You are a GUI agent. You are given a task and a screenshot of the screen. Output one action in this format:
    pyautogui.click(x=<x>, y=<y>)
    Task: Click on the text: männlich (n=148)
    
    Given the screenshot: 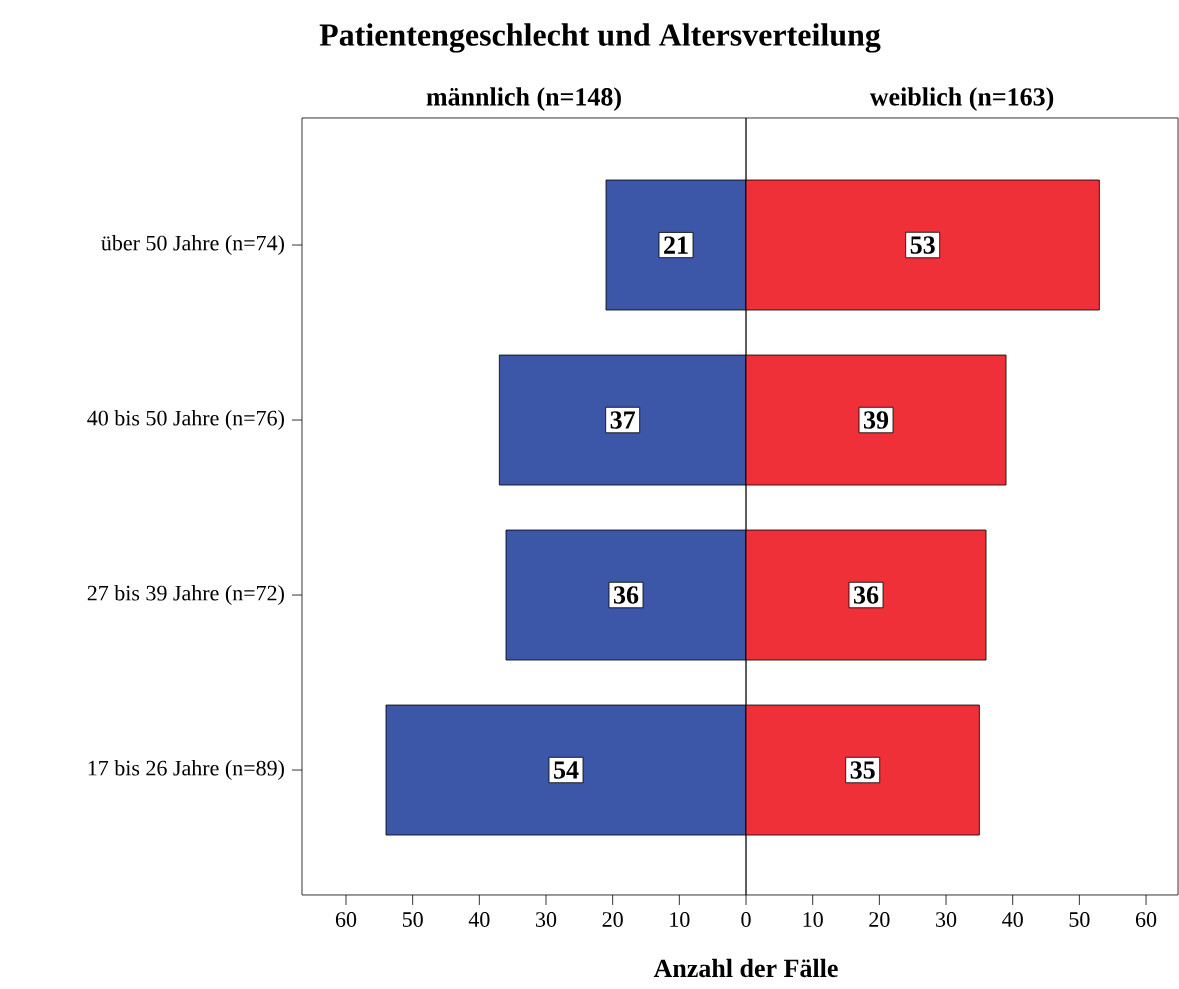 What is the action you would take?
    pyautogui.click(x=523, y=99)
    